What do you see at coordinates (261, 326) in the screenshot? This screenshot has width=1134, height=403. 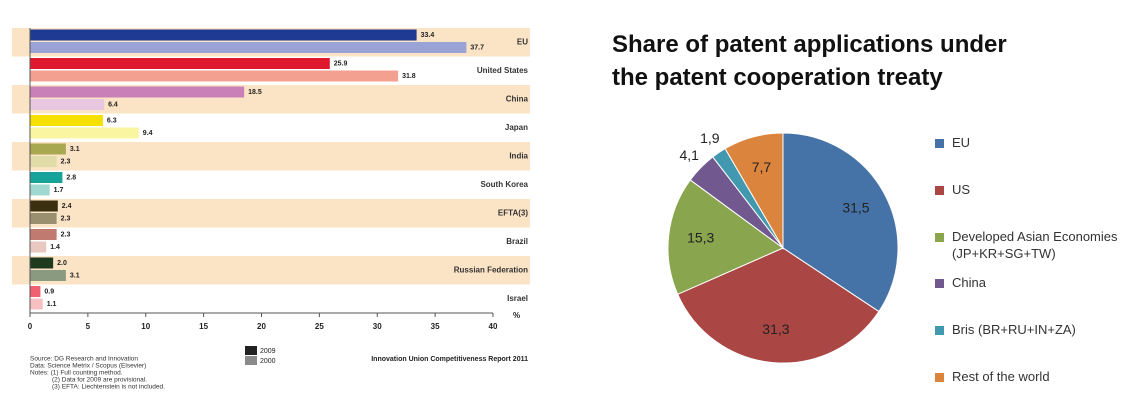 I see `x-tick-label: 20` at bounding box center [261, 326].